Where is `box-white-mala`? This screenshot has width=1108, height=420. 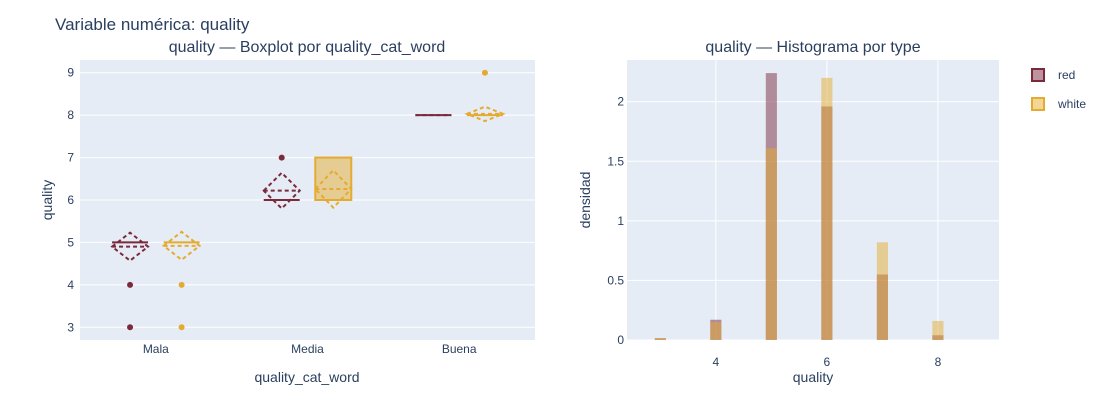 box-white-mala is located at coordinates (181, 280).